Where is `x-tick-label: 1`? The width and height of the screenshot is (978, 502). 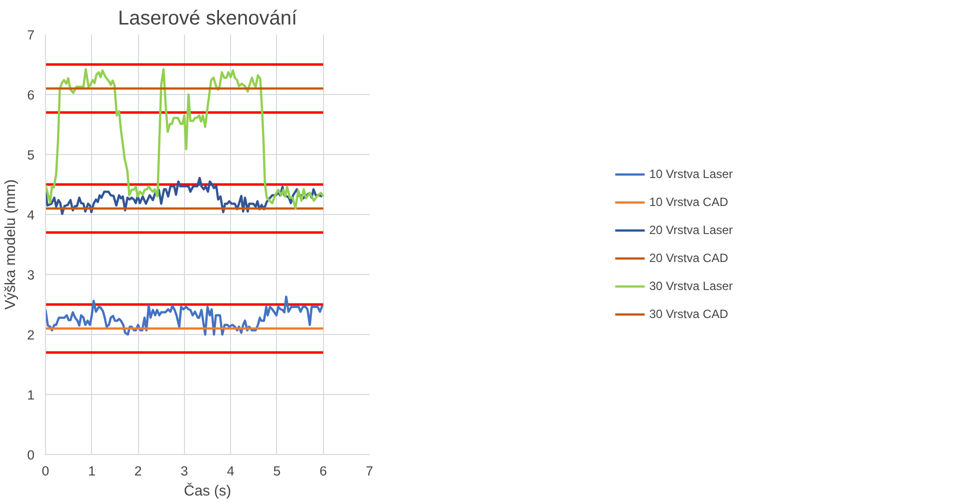
x-tick-label: 1 is located at coordinates (92, 471).